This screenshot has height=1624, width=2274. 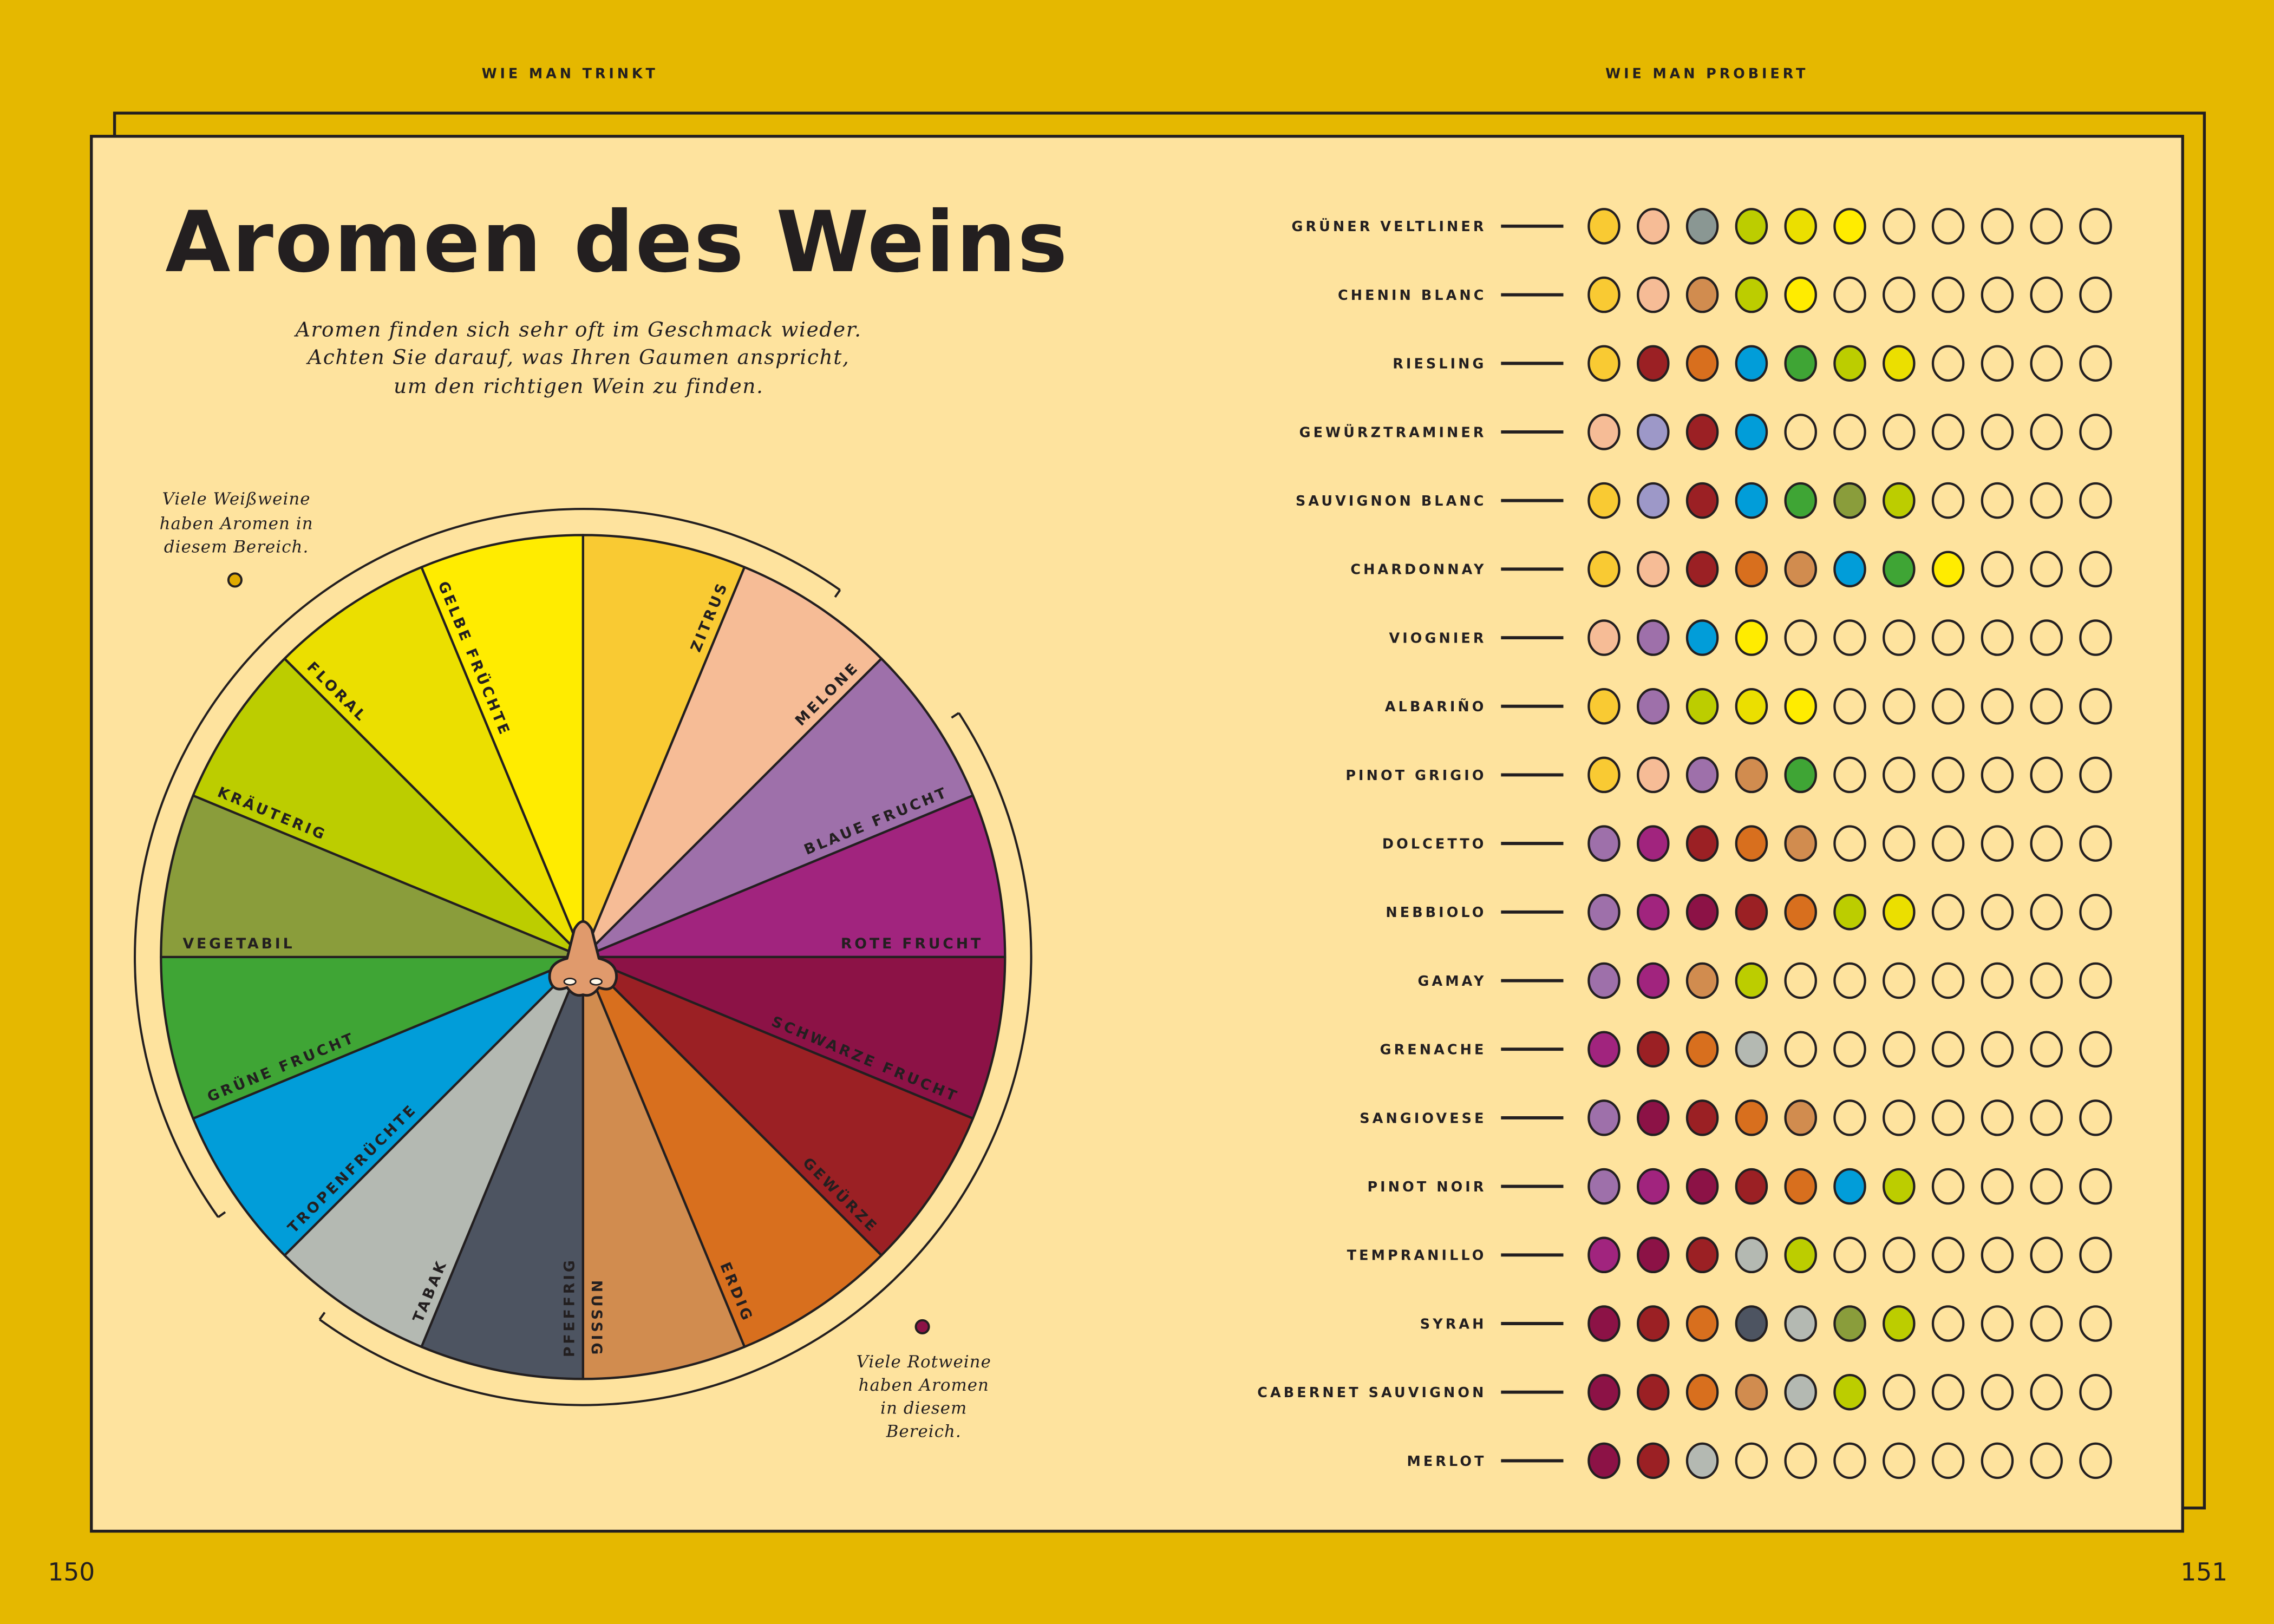 I want to click on wine-row: DOLCETTO, so click(x=1747, y=844).